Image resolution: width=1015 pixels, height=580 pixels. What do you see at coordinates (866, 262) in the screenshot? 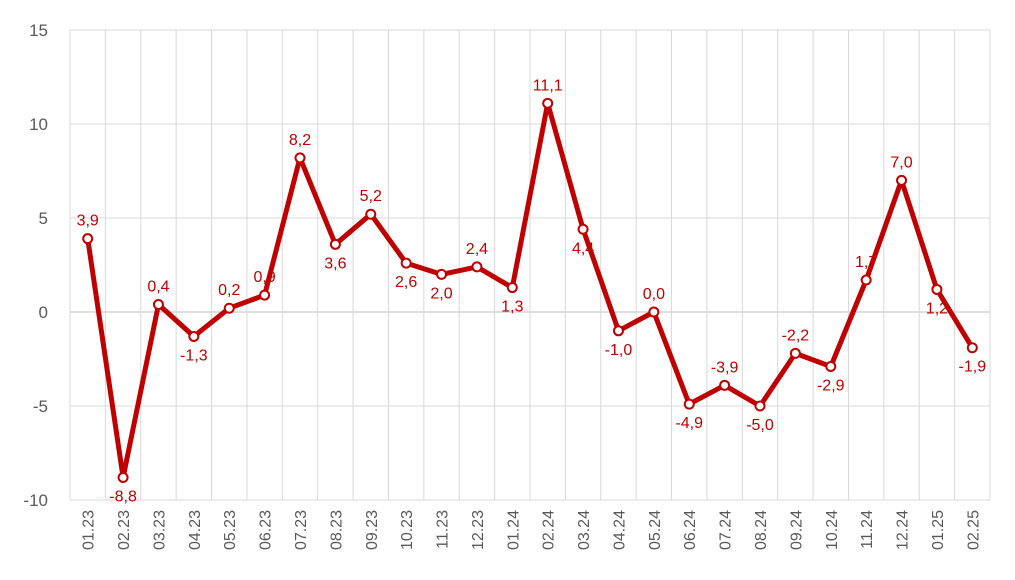
I see `data-label: 1,7` at bounding box center [866, 262].